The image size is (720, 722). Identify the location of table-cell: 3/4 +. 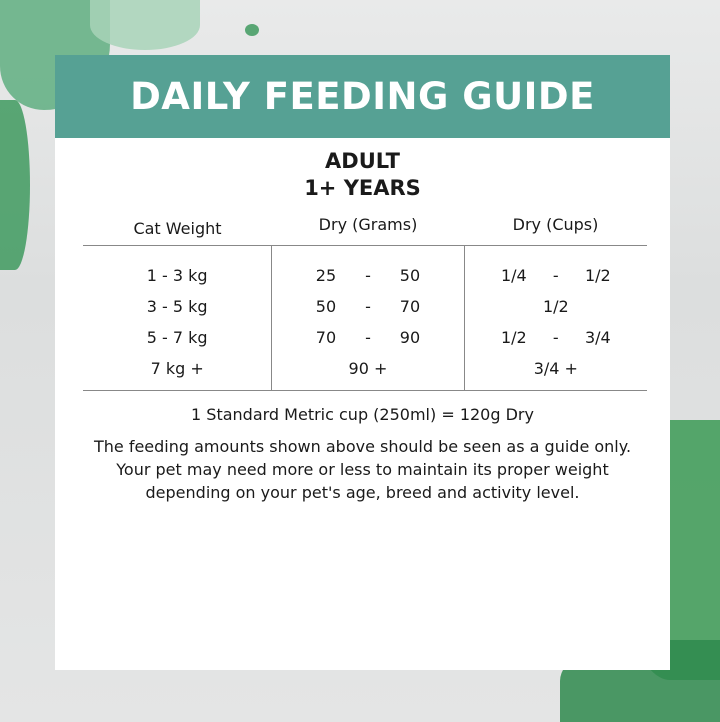
(555, 368).